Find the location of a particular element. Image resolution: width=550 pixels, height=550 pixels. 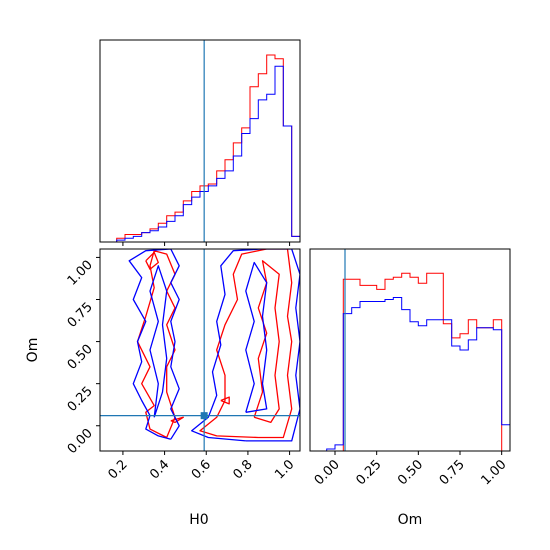

joint-ytick-label-2: 0.50 is located at coordinates (80, 357).